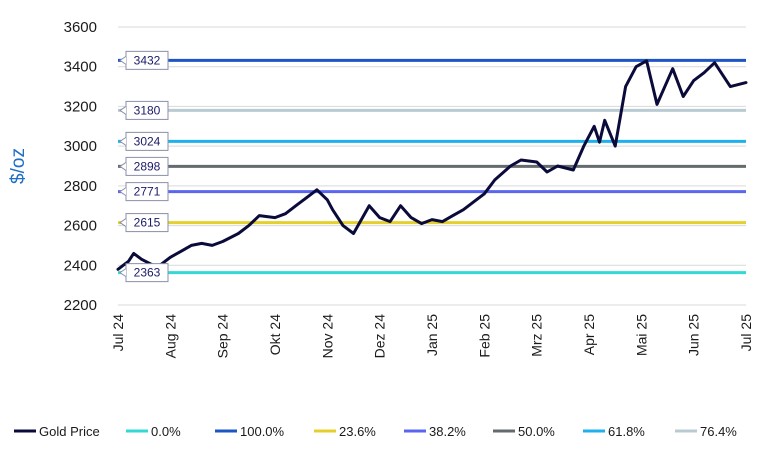 The width and height of the screenshot is (757, 451). What do you see at coordinates (80, 166) in the screenshot?
I see `y-axis: 2200 2400 2600 2800 3000 3200 3400 3600` at bounding box center [80, 166].